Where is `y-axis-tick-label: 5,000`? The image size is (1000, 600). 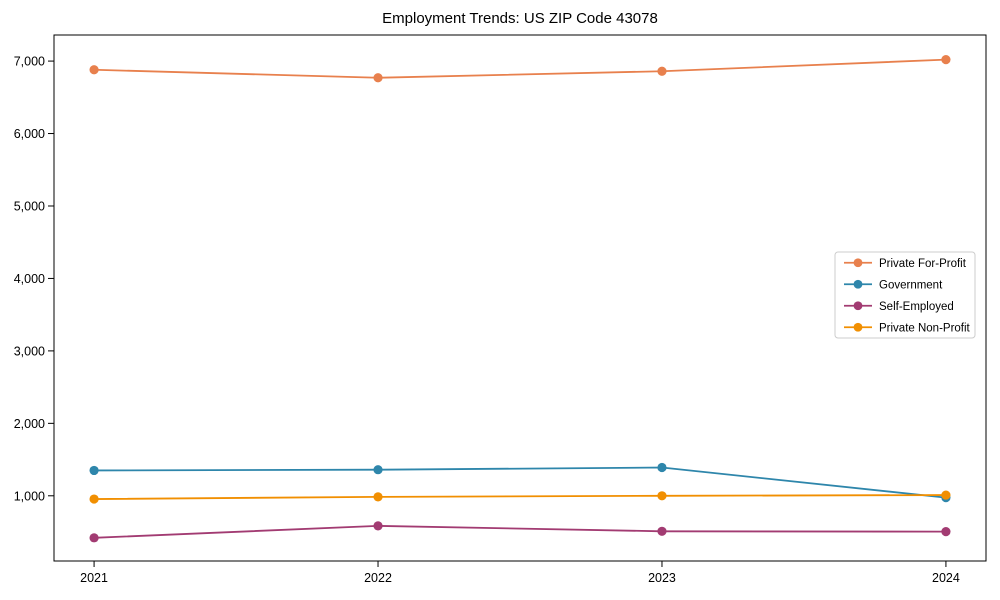
y-axis-tick-label: 5,000 is located at coordinates (29, 206).